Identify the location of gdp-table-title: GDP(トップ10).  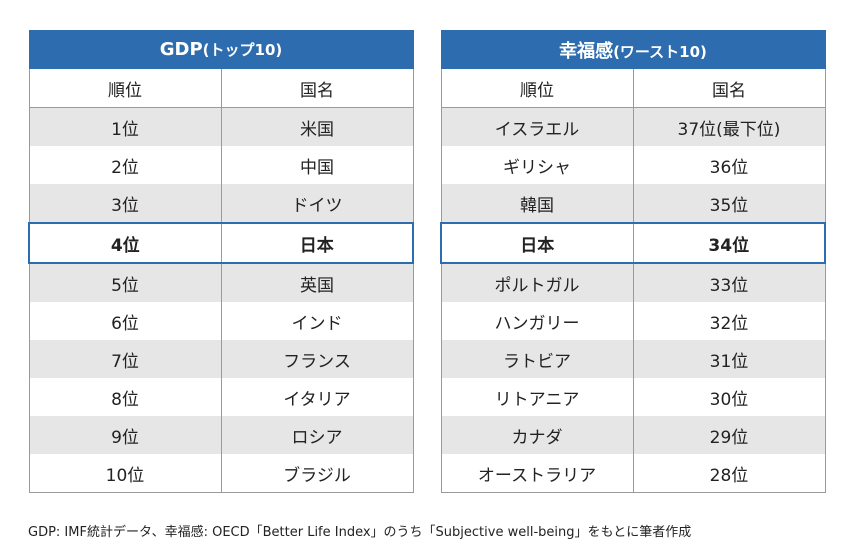
(221, 49).